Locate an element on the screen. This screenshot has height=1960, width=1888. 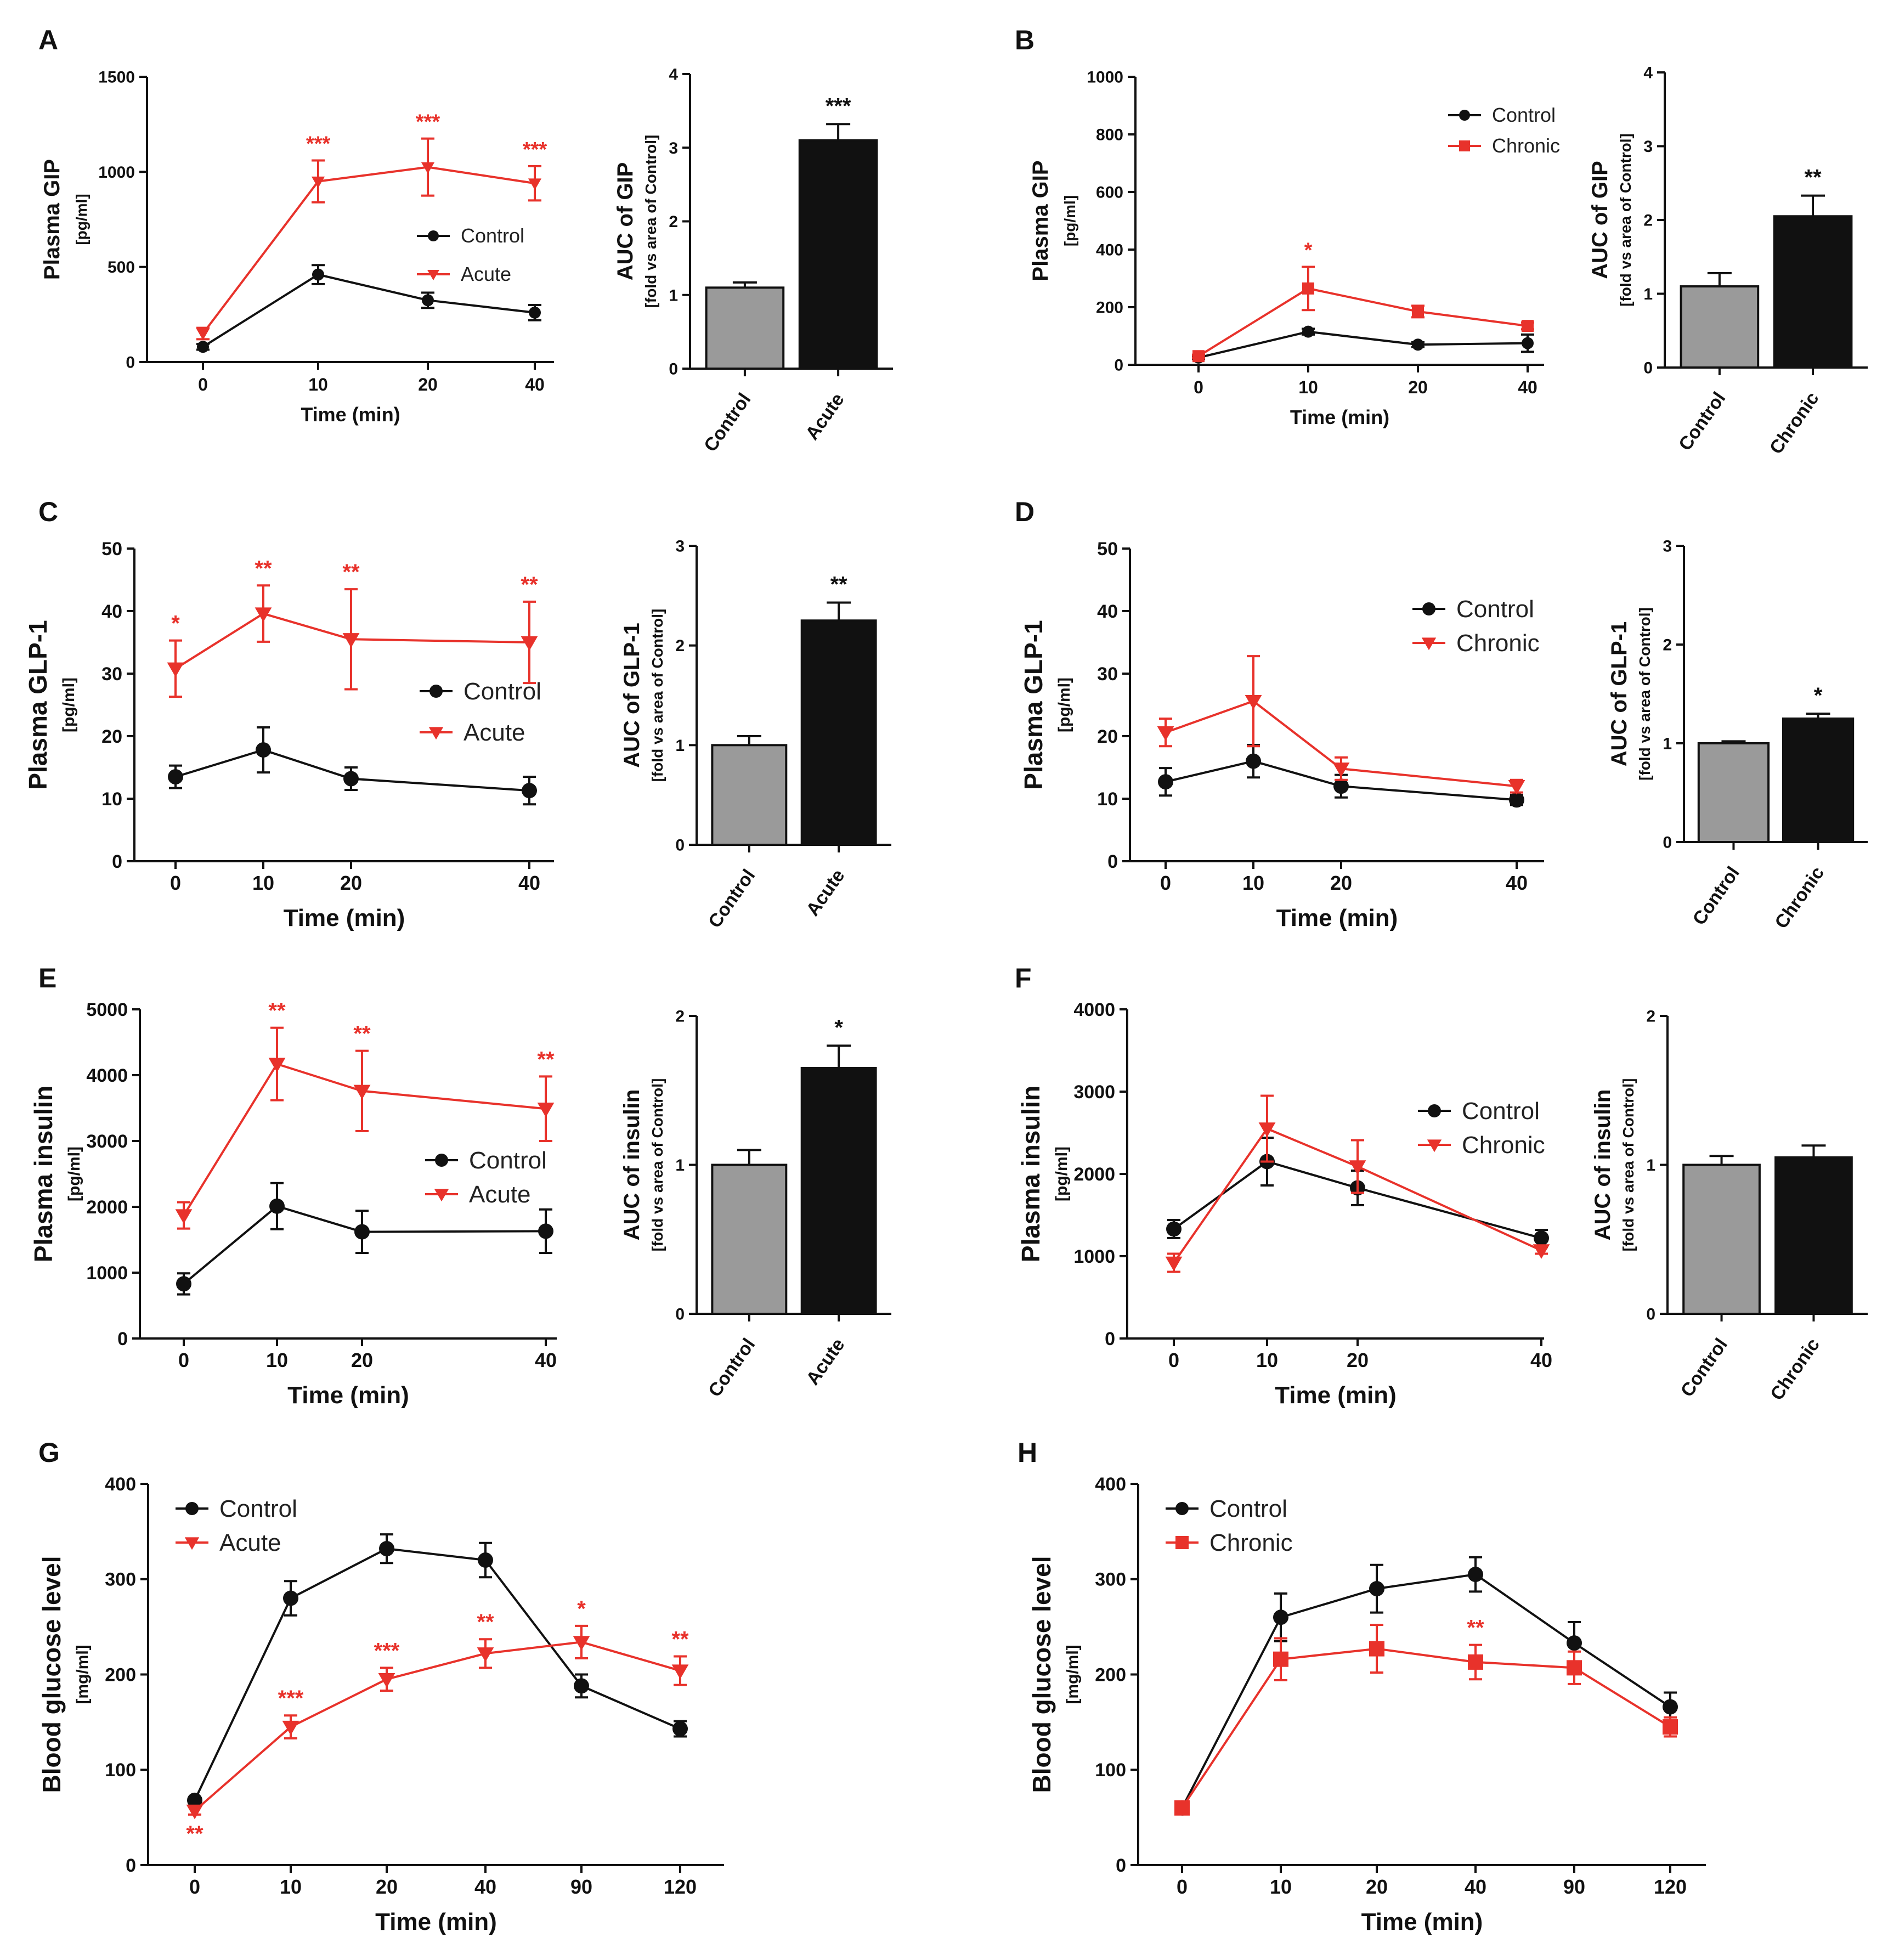
y-axis-title: AUC of GIP is located at coordinates (625, 222).